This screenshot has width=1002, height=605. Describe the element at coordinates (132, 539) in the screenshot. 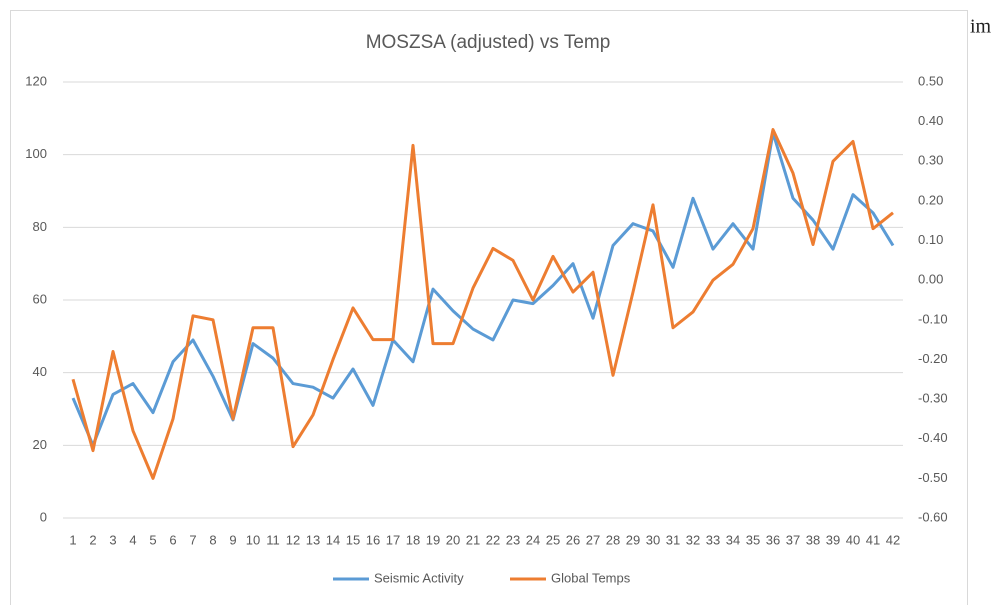

I see `x-tick-label: 4` at that location.